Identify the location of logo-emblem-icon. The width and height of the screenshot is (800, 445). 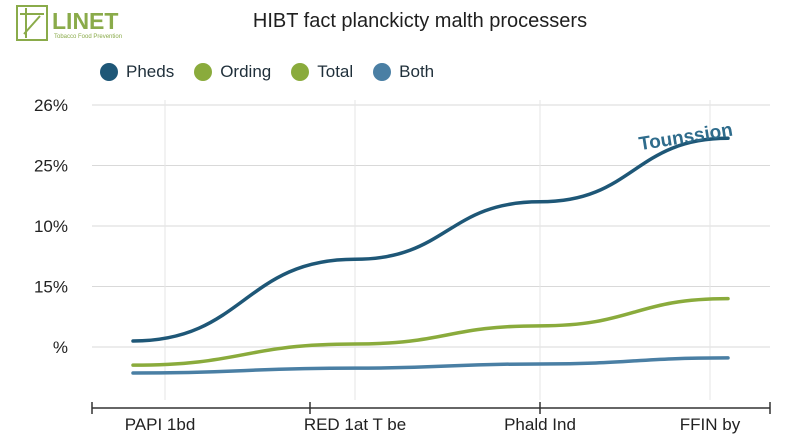
(32, 23).